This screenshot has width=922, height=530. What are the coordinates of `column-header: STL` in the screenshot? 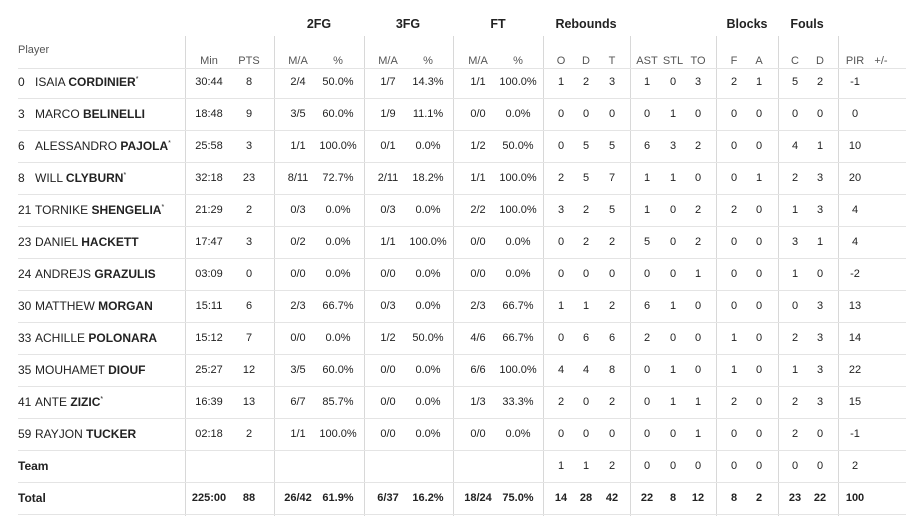 It's located at (673, 61).